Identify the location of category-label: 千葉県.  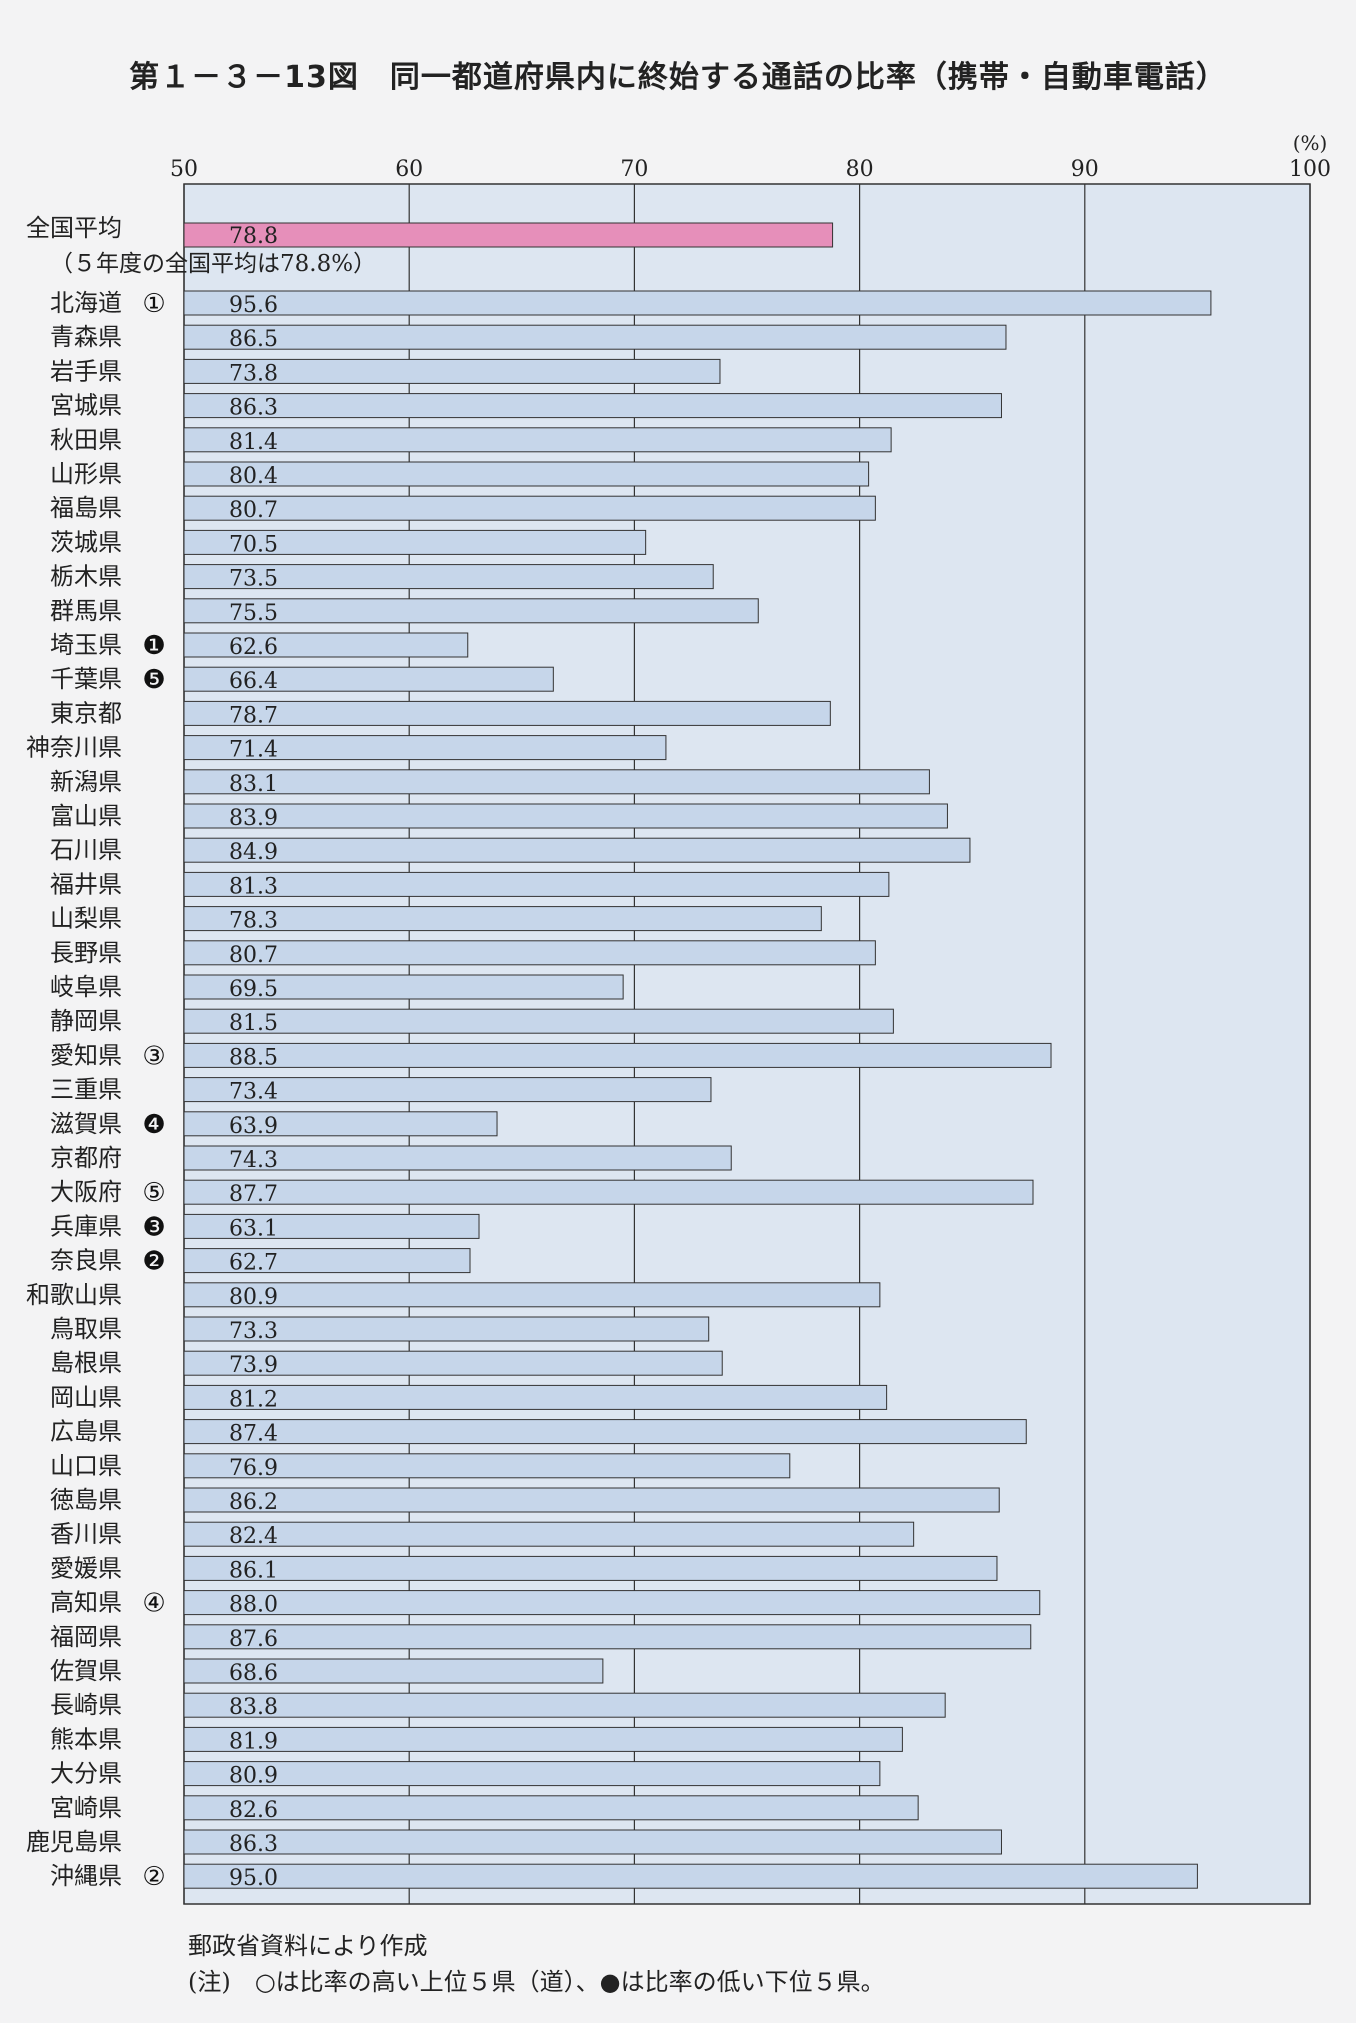
(86, 679).